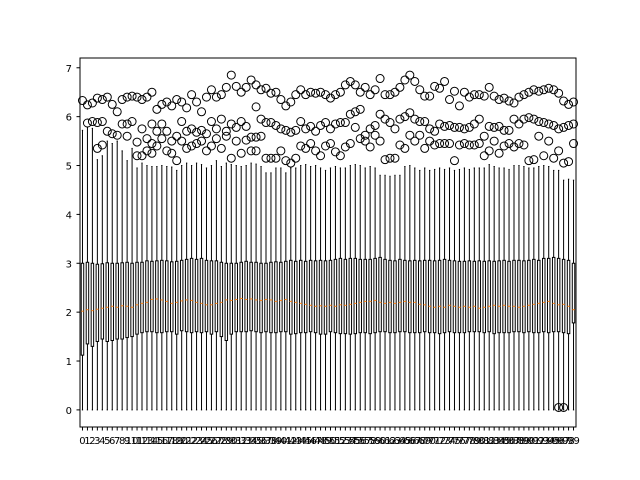  I want to click on x-tick-label: 77, so click(464, 441).